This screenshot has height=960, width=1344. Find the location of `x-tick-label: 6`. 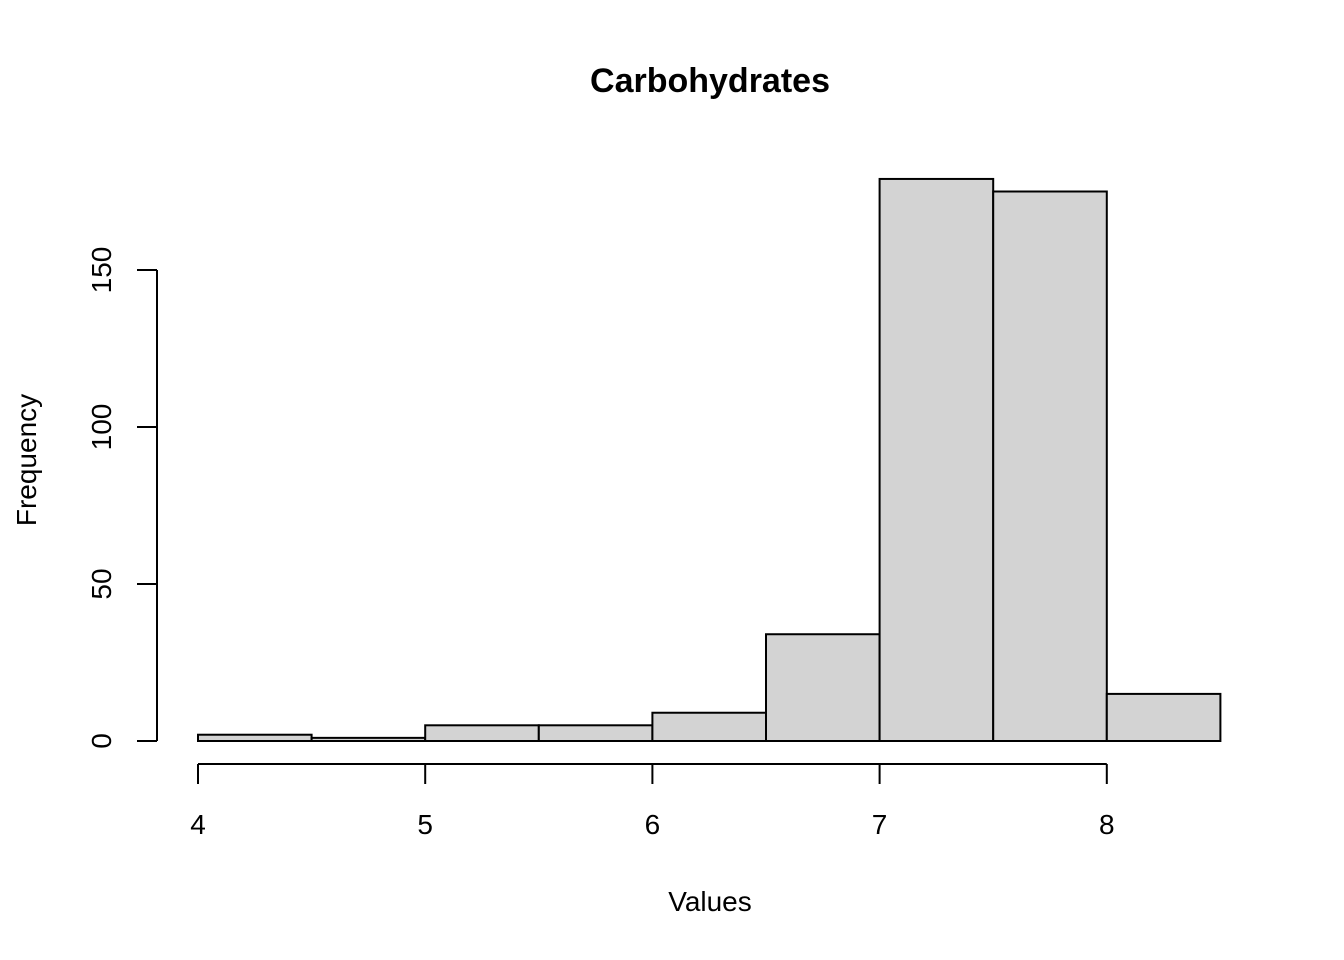

x-tick-label: 6 is located at coordinates (653, 824).